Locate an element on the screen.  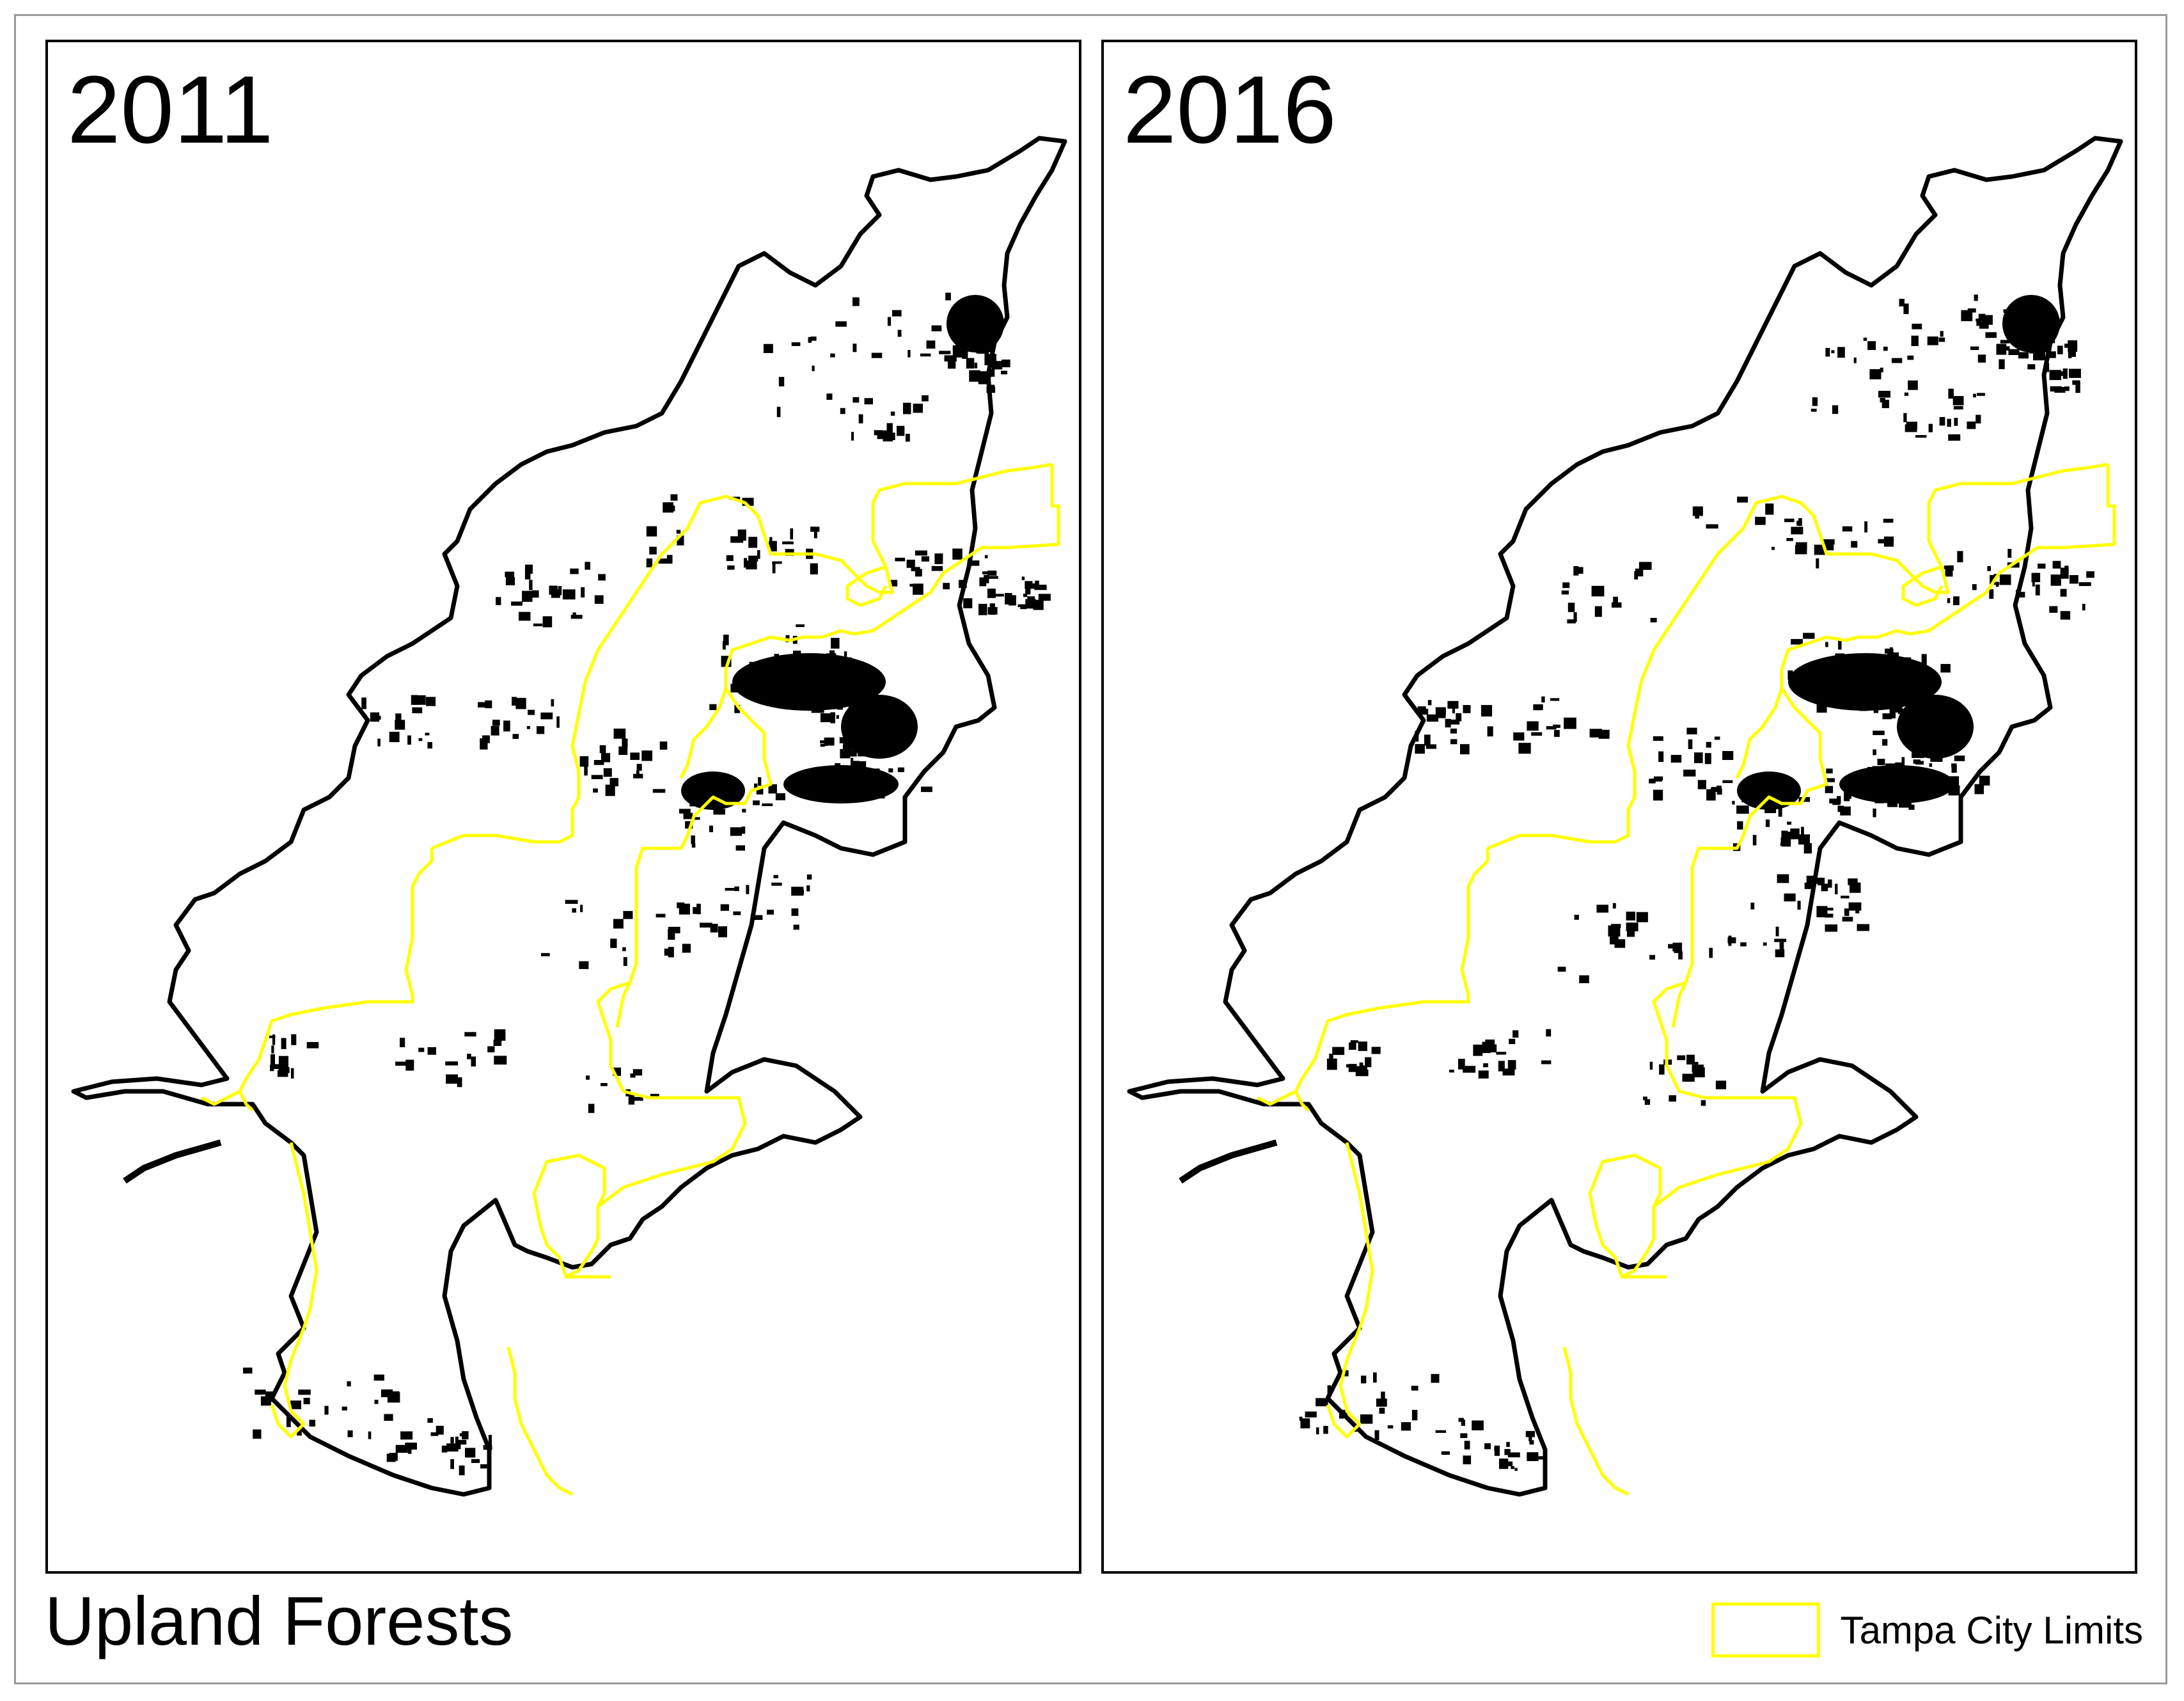
legend: Tampa City Limits is located at coordinates (1927, 1629).